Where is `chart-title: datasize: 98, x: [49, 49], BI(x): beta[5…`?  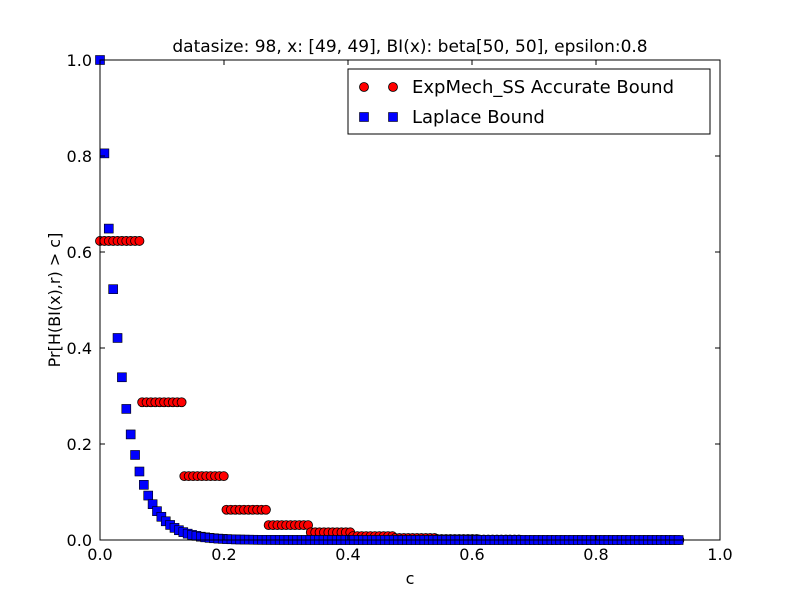
chart-title: datasize: 98, x: [49, 49], BI(x): beta[5… is located at coordinates (409, 47).